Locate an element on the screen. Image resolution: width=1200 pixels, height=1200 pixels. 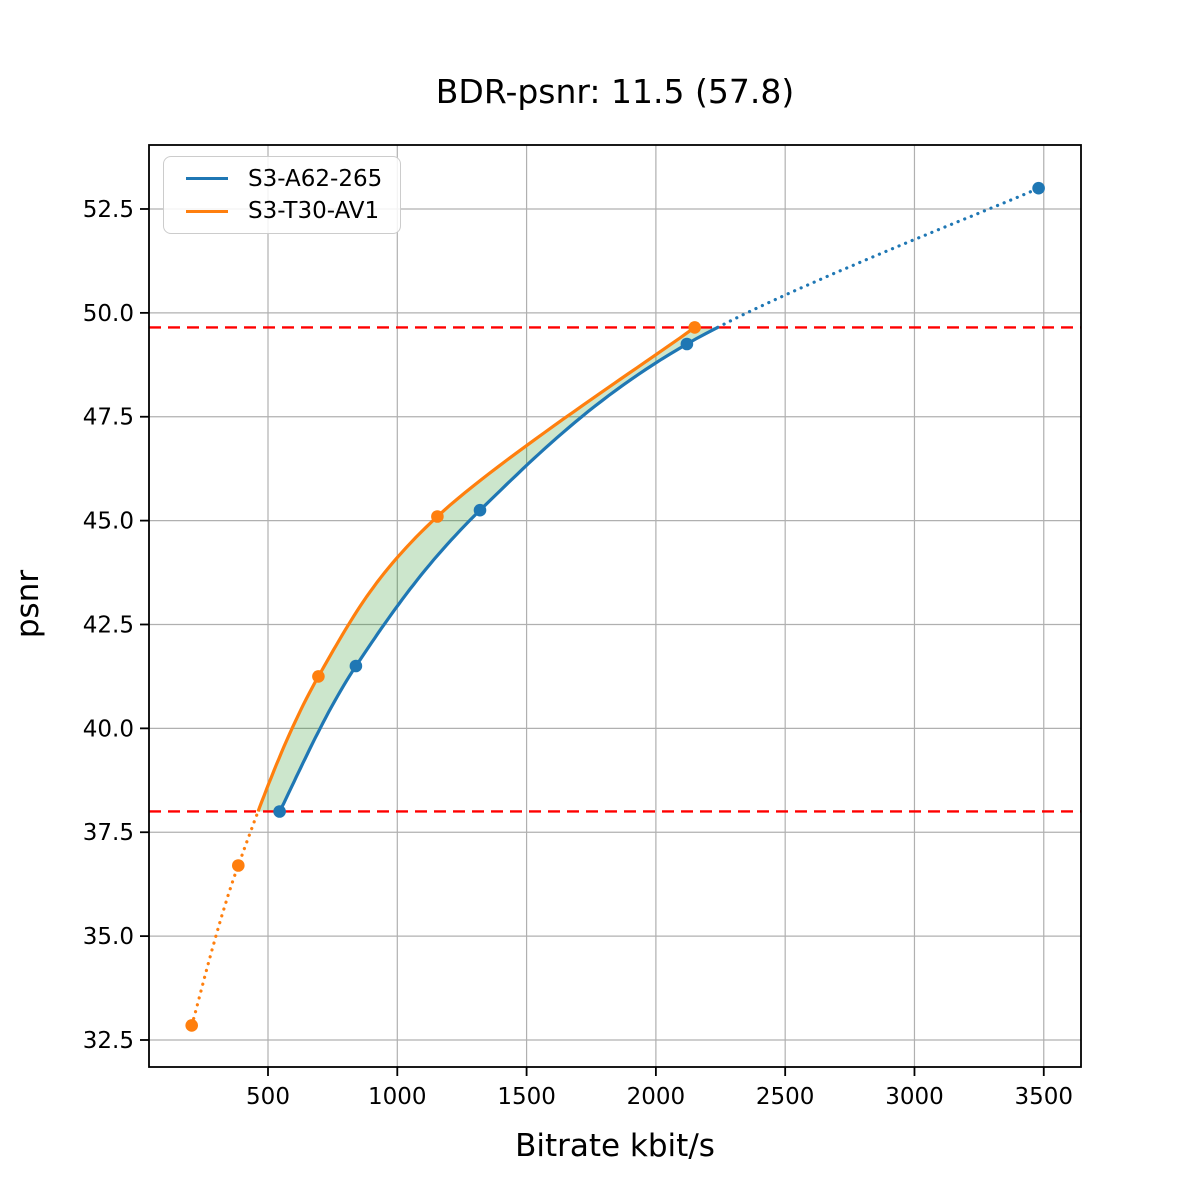
y-tick-label: 32.5 is located at coordinates (108, 1041).